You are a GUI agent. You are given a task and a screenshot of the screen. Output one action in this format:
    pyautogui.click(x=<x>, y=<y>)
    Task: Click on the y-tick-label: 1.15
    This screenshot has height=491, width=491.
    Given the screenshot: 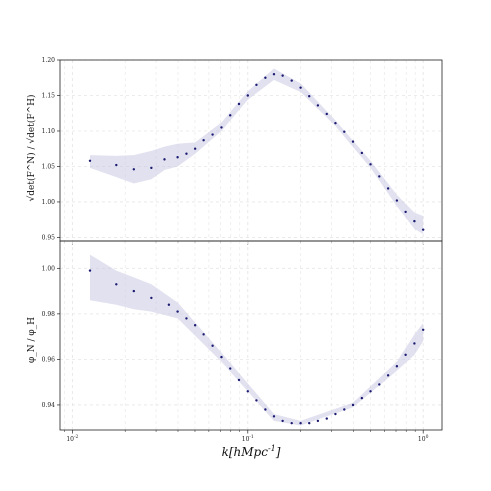 What is the action you would take?
    pyautogui.click(x=49, y=95)
    